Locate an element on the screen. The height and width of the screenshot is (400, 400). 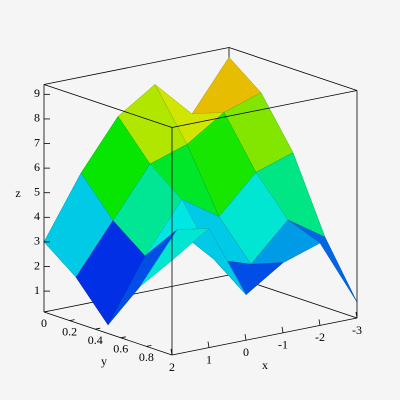
y-tick-label: 0.2 is located at coordinates (69, 331).